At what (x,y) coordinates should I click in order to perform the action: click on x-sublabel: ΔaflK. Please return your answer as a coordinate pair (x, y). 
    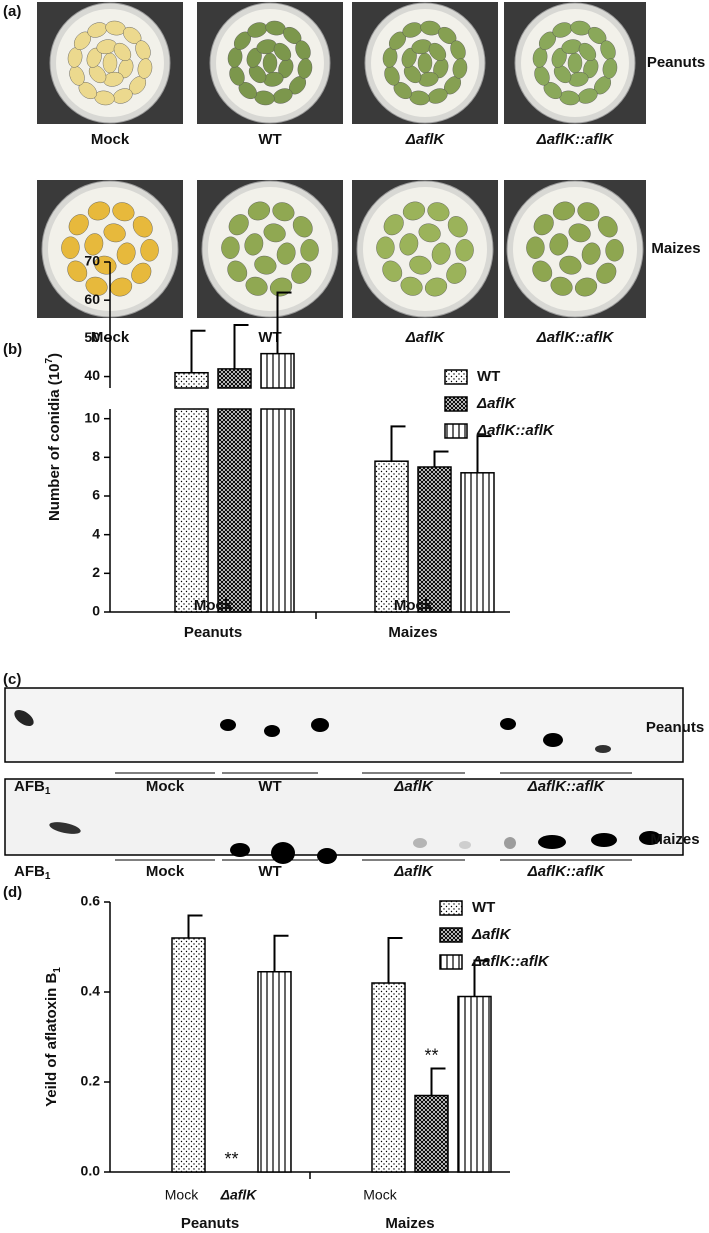
    Looking at the image, I should click on (239, 1195).